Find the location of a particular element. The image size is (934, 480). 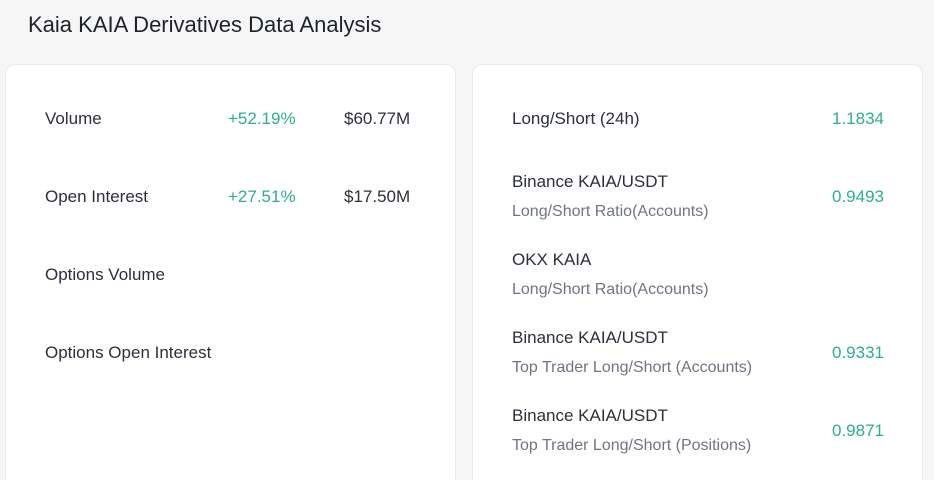

volume-change: +52.19% is located at coordinates (262, 118).